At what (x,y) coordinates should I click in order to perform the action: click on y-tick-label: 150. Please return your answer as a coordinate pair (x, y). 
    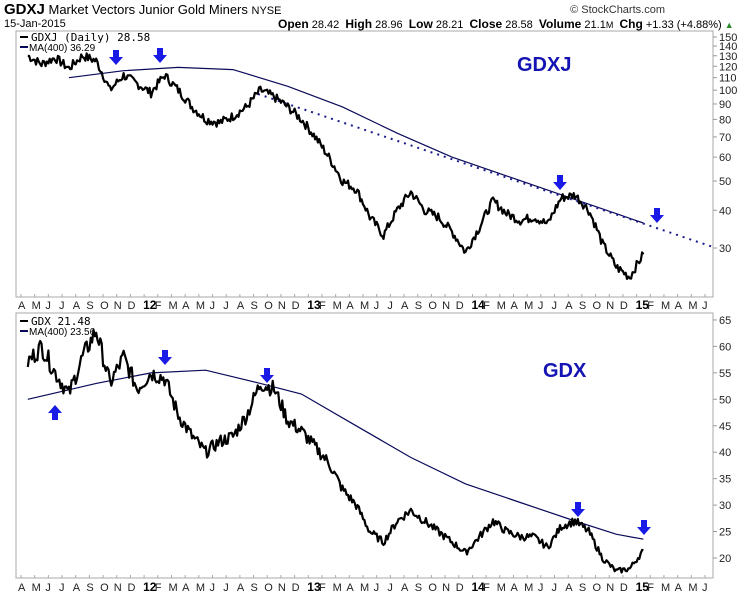
    Looking at the image, I should click on (728, 38).